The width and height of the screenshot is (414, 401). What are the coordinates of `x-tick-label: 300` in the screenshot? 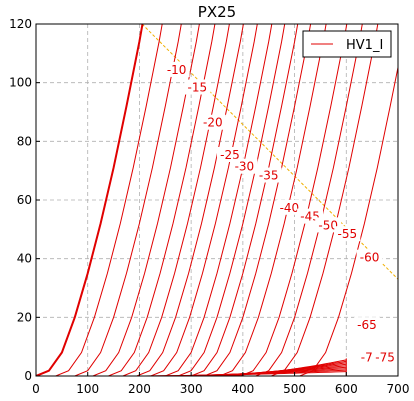 It's located at (191, 389).